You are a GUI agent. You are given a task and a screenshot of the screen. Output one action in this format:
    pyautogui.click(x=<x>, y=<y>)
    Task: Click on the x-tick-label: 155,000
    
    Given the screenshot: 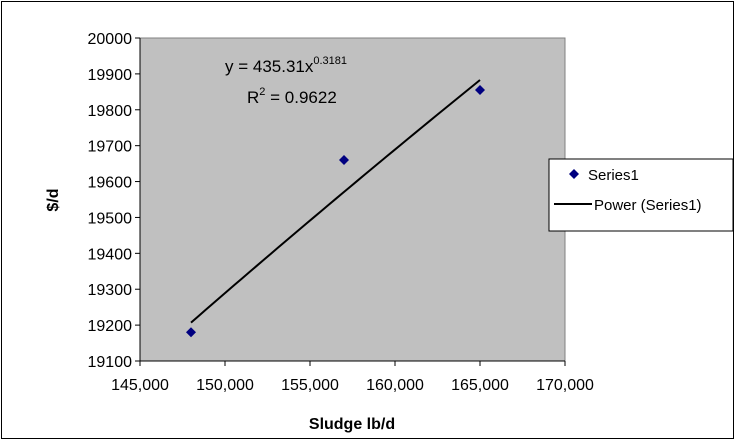 What is the action you would take?
    pyautogui.click(x=310, y=385)
    